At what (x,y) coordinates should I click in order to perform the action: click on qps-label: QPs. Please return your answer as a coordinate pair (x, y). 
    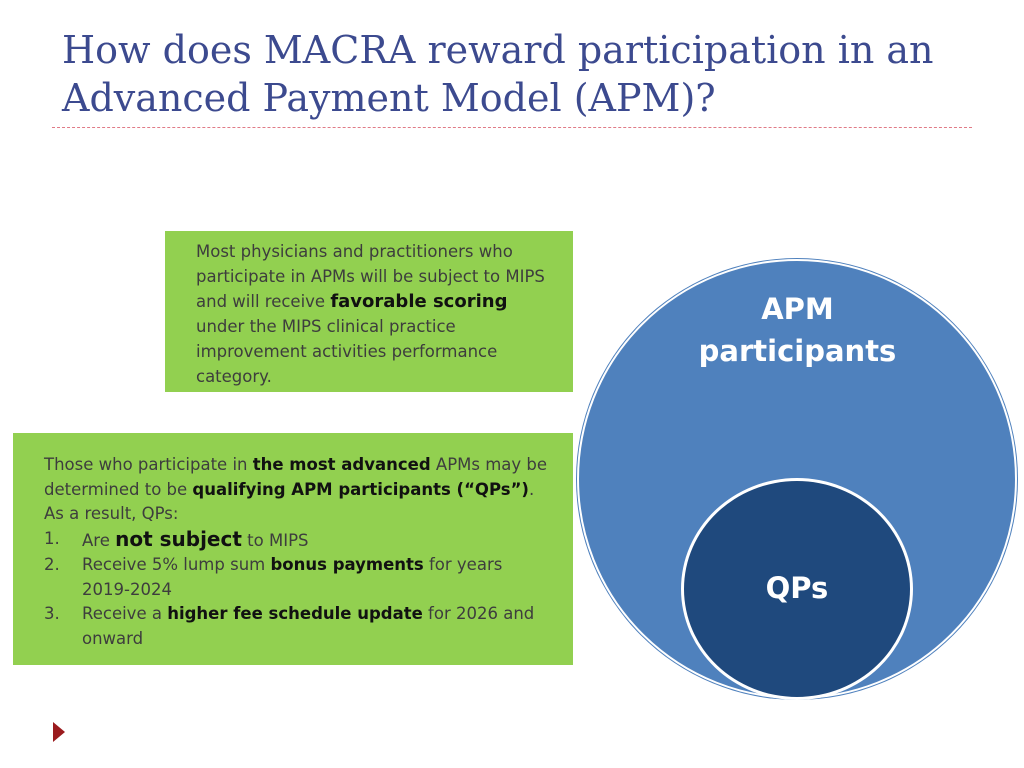
    Looking at the image, I should click on (797, 588).